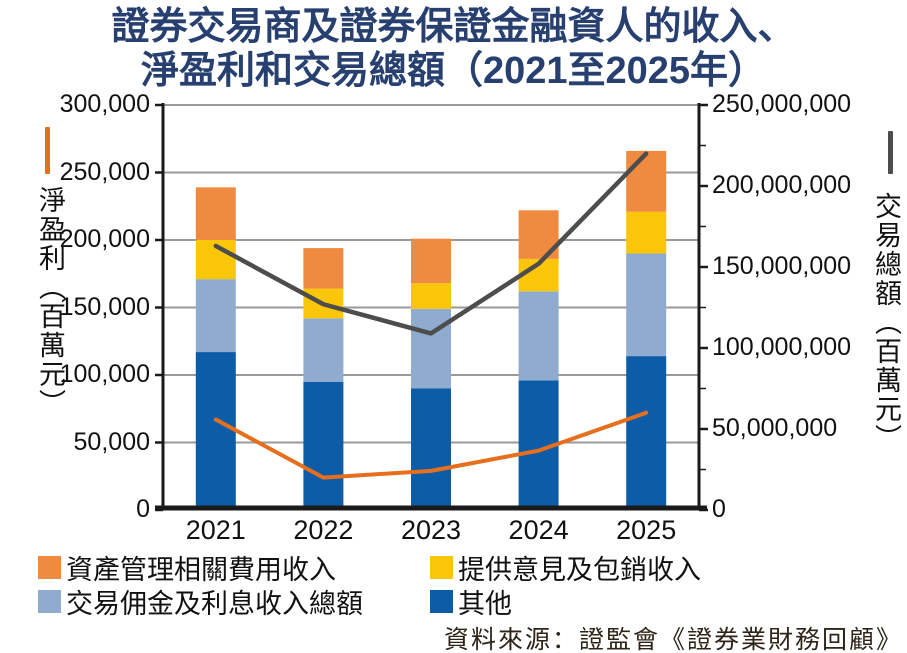 The image size is (907, 653). I want to click on x-axis-label: 2021, so click(215, 530).